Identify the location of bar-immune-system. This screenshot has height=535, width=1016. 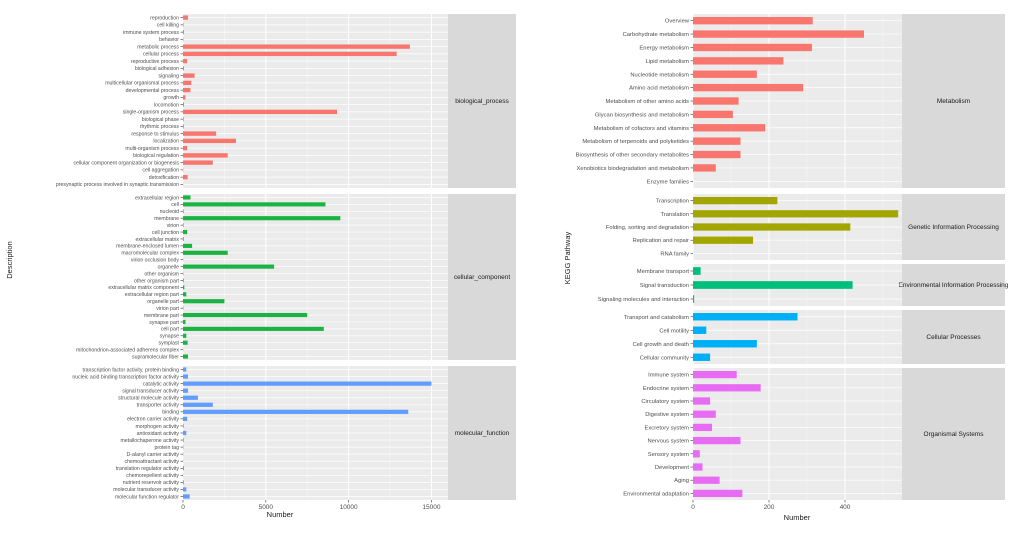
(715, 374).